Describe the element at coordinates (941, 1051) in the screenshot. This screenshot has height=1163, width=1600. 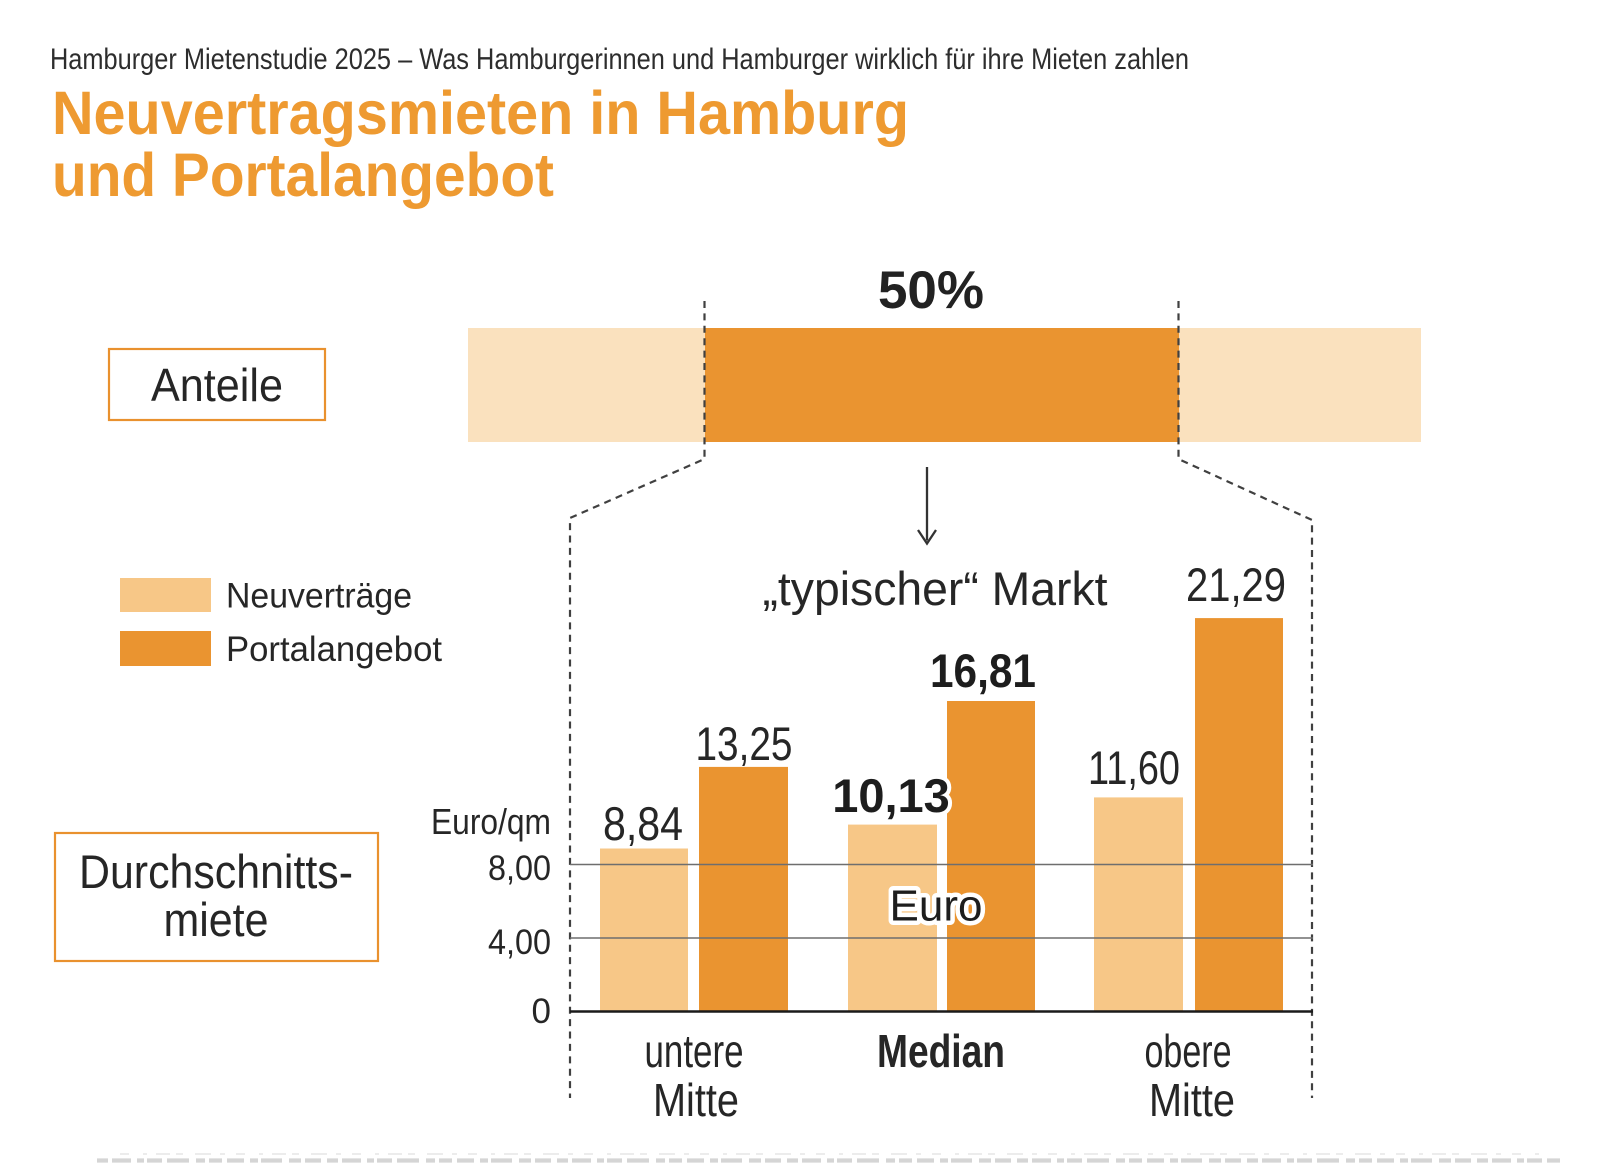
I see `svg-text: Median` at that location.